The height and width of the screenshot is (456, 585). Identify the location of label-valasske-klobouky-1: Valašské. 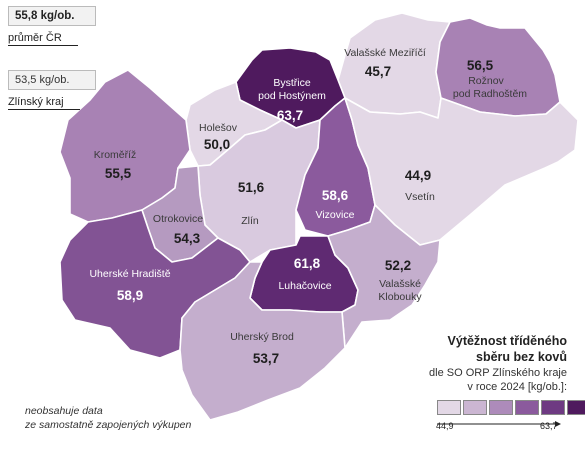
(400, 284).